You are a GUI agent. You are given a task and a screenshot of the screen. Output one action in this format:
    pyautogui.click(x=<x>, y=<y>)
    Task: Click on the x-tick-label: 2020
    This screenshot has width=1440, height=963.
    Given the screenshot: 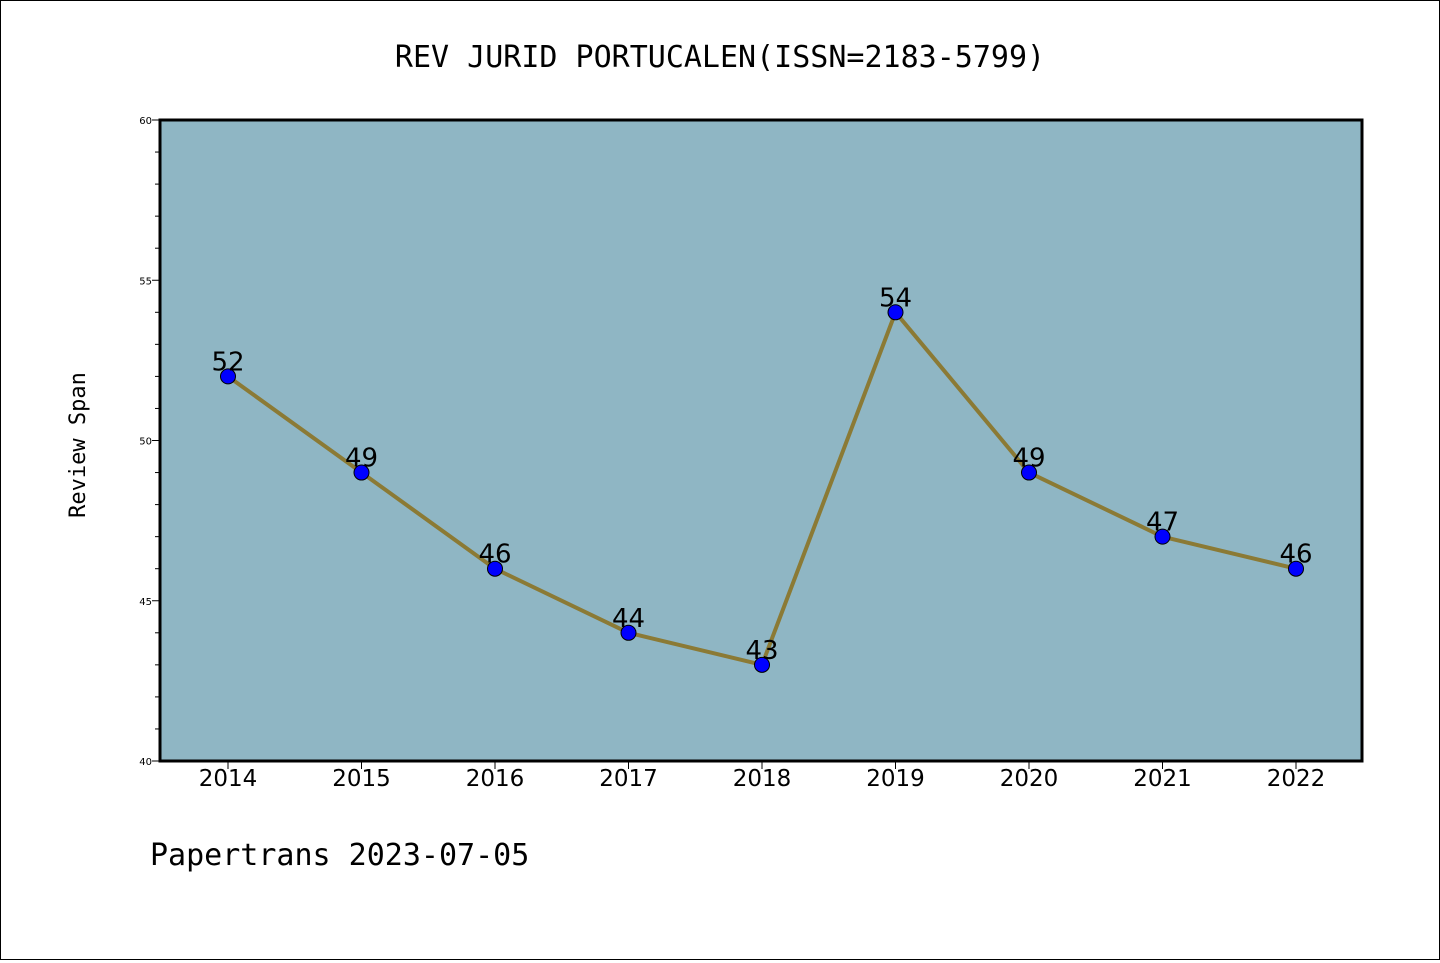 What is the action you would take?
    pyautogui.click(x=1029, y=779)
    